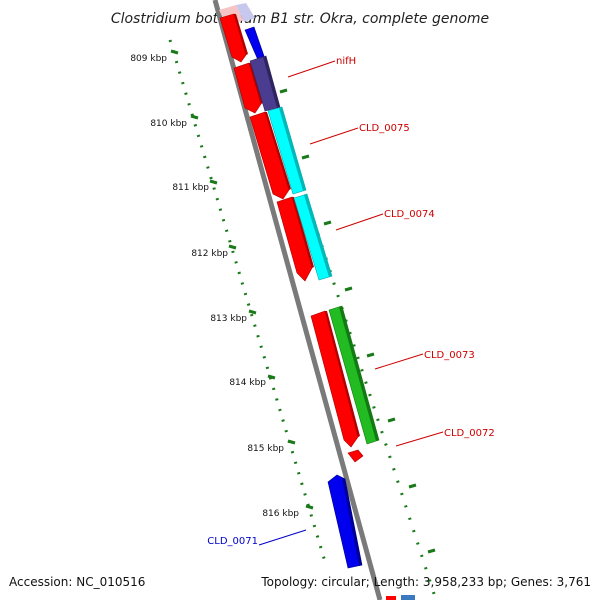 The image size is (600, 600). What do you see at coordinates (247, 383) in the screenshot?
I see `tick-label: 814 kbp` at bounding box center [247, 383].